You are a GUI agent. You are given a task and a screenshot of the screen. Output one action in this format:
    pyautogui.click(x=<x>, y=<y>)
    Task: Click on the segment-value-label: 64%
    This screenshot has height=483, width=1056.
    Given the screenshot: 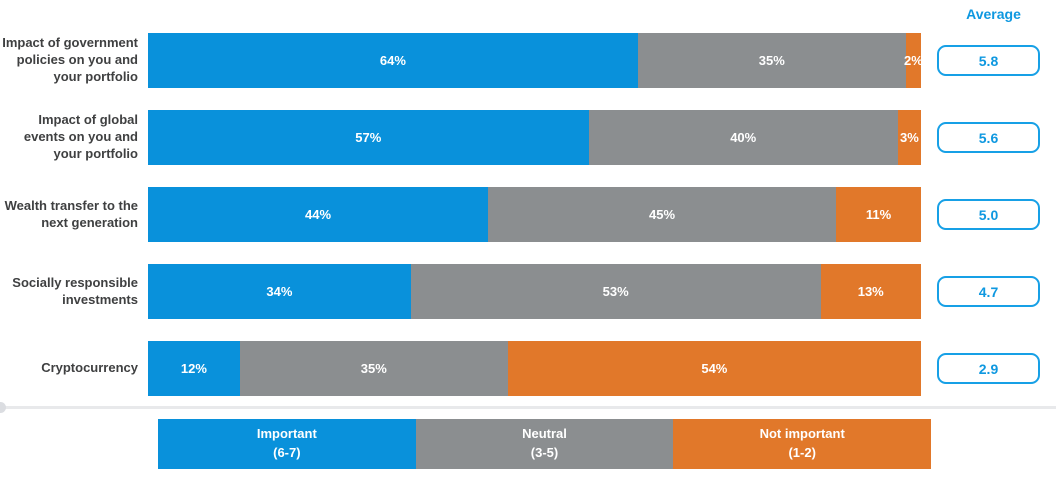 What is the action you would take?
    pyautogui.click(x=392, y=60)
    